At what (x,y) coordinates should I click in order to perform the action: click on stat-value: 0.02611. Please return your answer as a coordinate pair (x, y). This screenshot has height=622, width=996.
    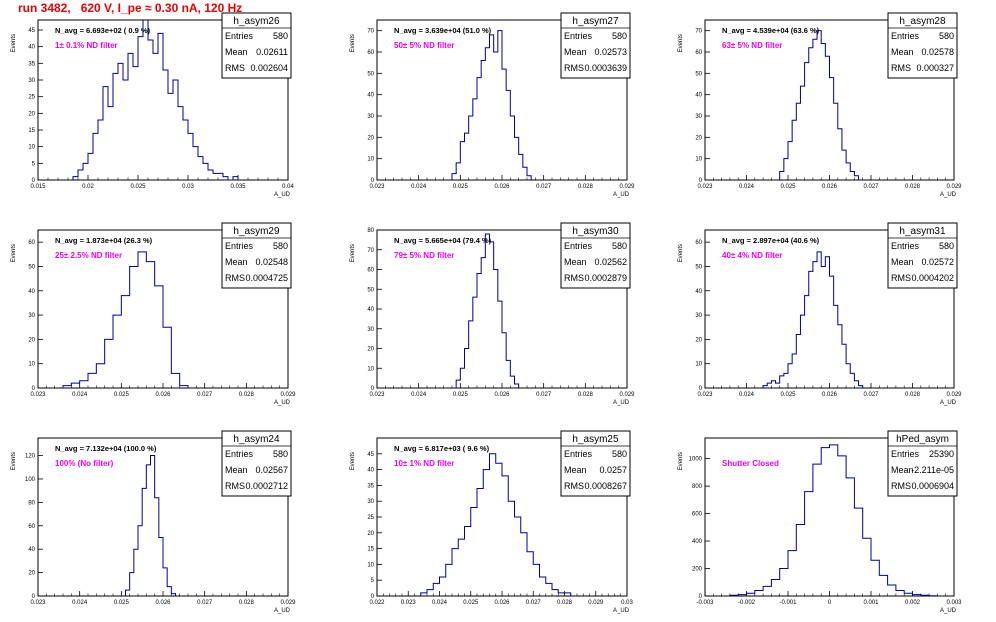
    Looking at the image, I should click on (272, 52).